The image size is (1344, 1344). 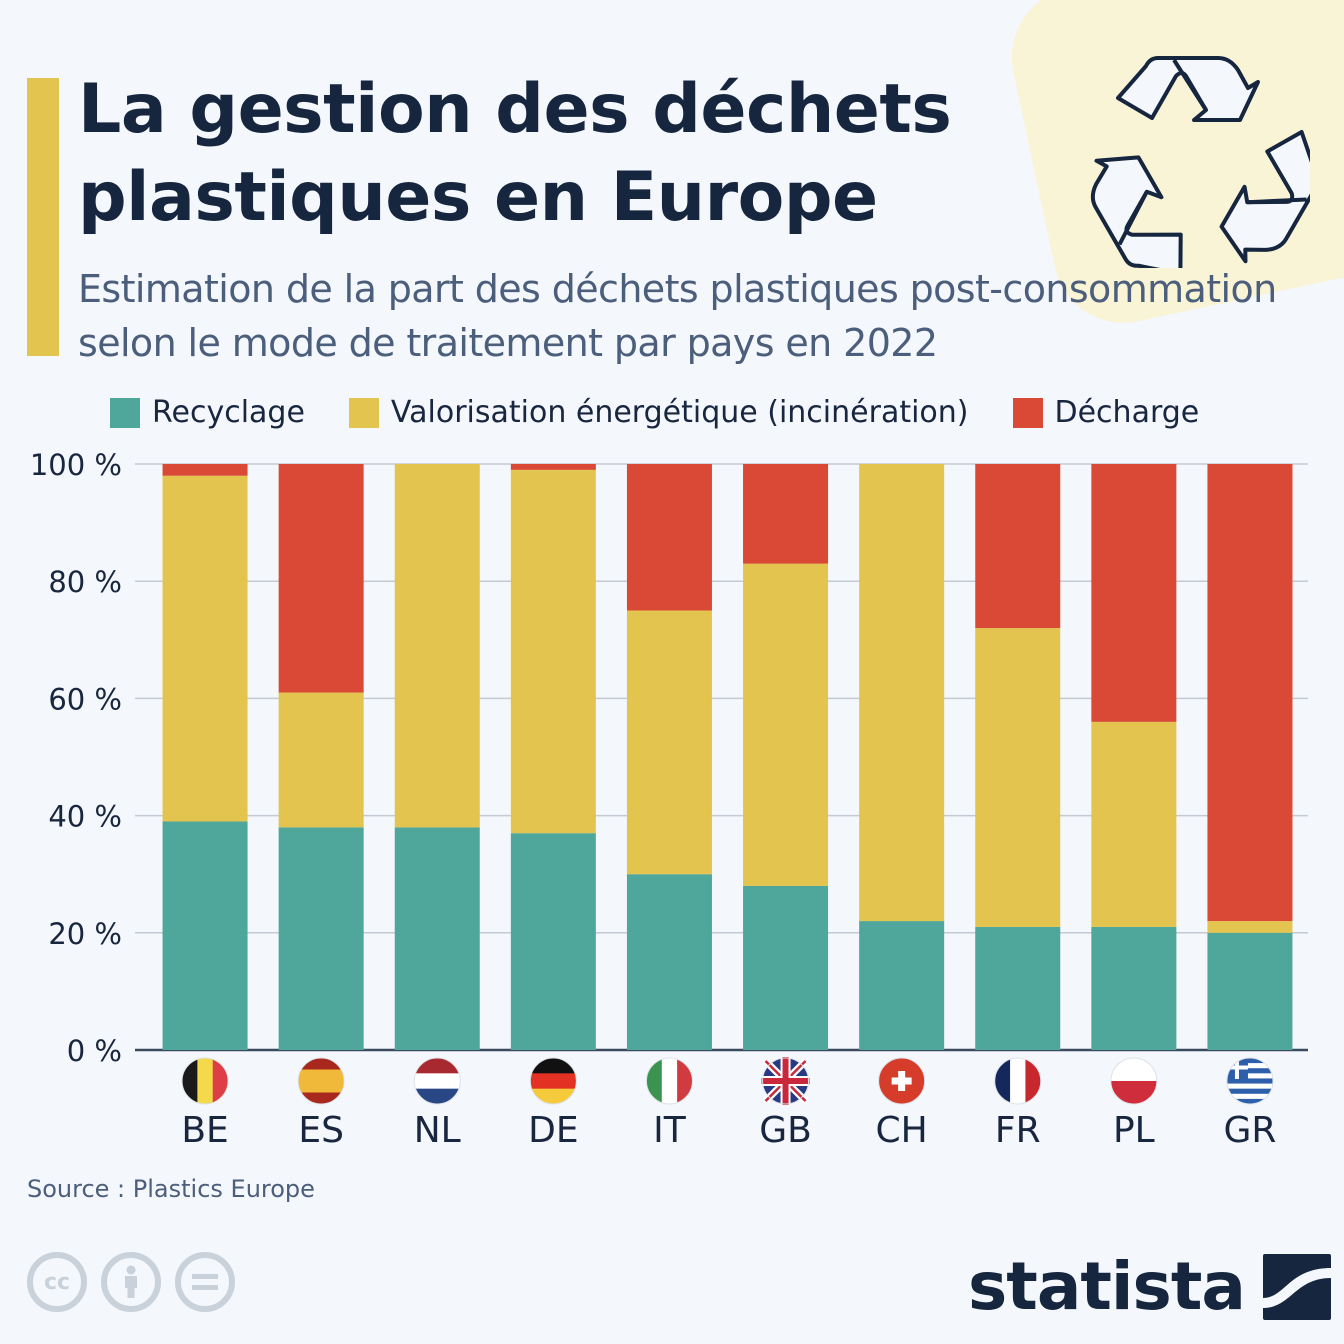 I want to click on bar-segment-fr-valorisation, so click(x=1018, y=777).